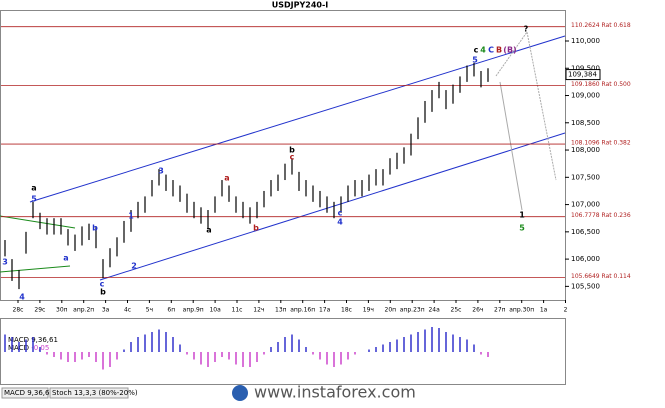 Image resolution: width=665 pixels, height=408 pixels. What do you see at coordinates (28, 348) in the screenshot?
I see `macd-value: MACD -0,05` at bounding box center [28, 348].